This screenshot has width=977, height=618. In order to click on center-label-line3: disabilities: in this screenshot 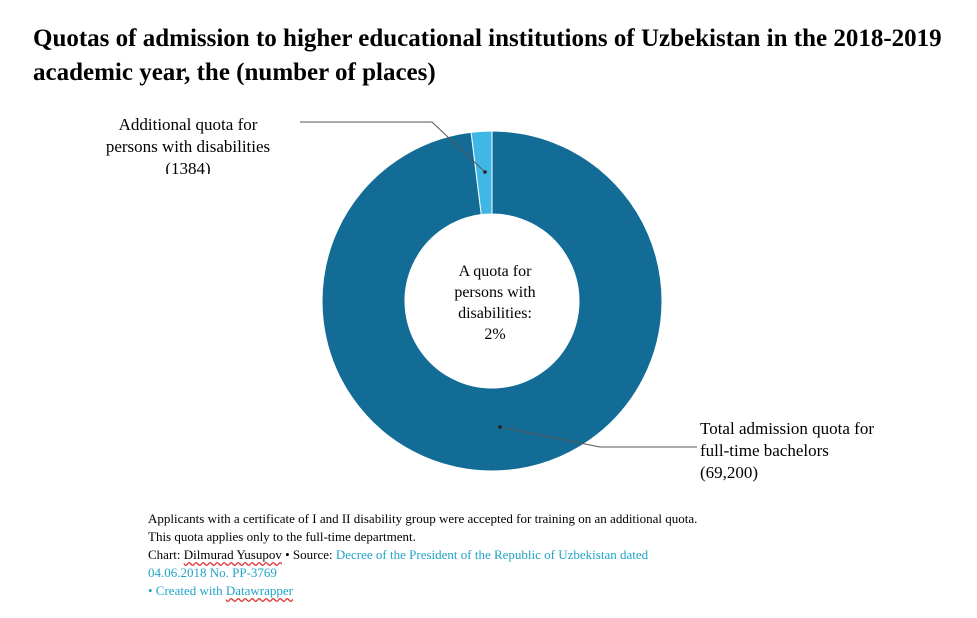, I will do `click(495, 313)`.